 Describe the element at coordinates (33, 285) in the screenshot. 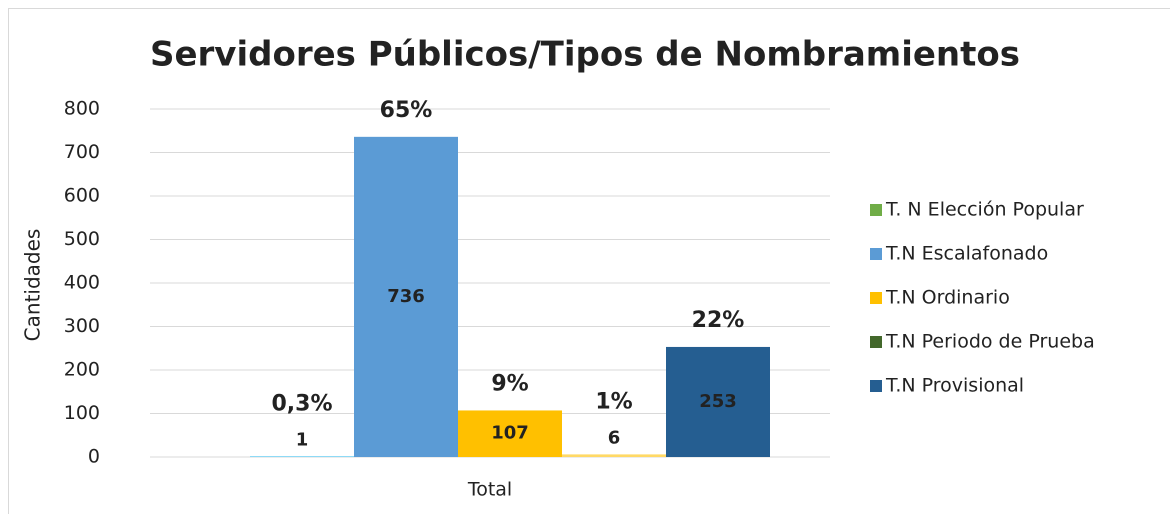

I see `y-axis-label: Cantidades` at that location.